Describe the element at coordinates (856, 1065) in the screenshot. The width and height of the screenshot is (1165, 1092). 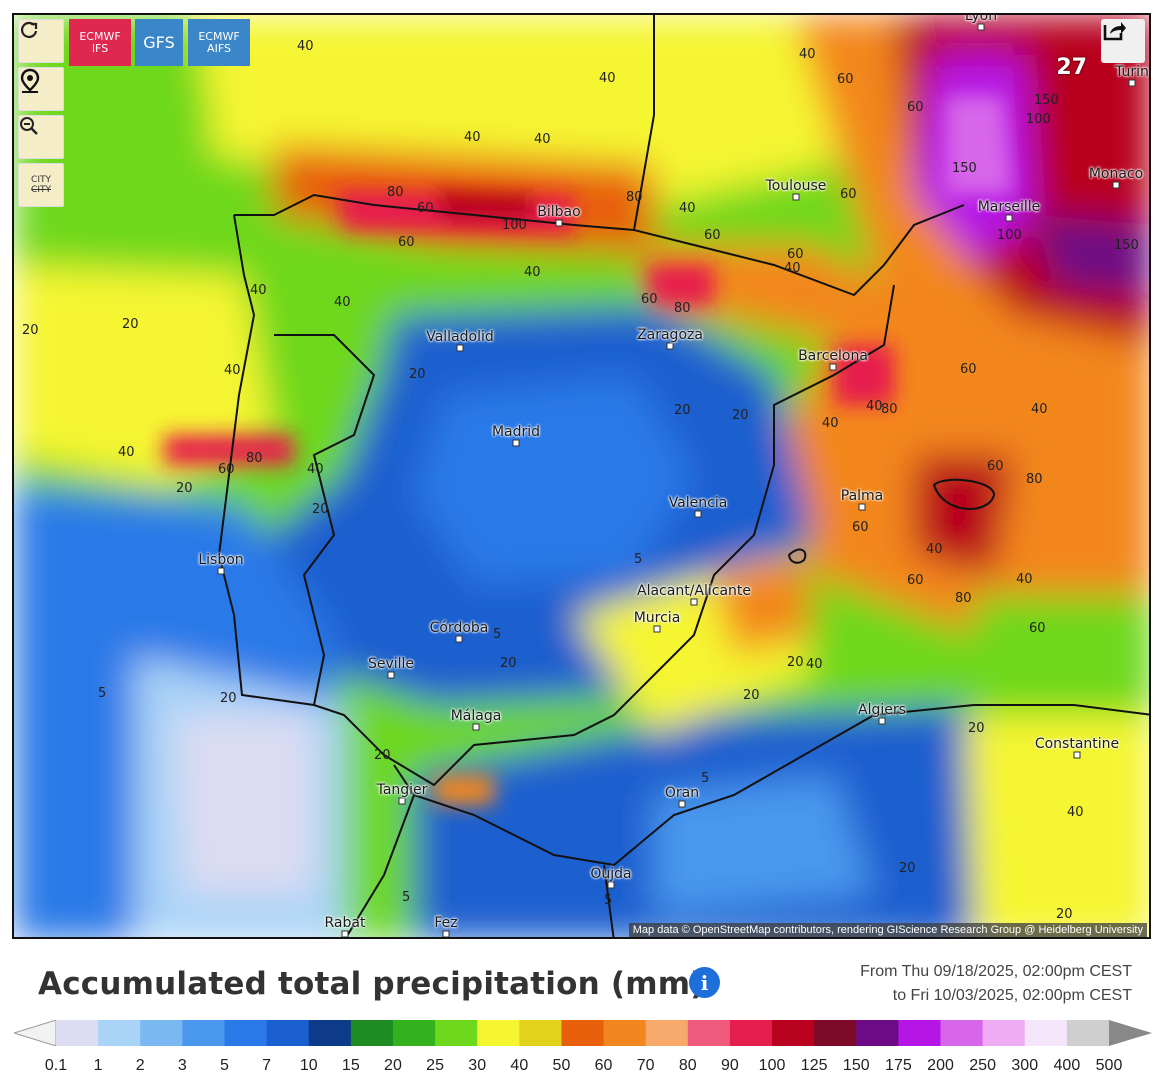
I see `legend-tick-label: 150` at that location.